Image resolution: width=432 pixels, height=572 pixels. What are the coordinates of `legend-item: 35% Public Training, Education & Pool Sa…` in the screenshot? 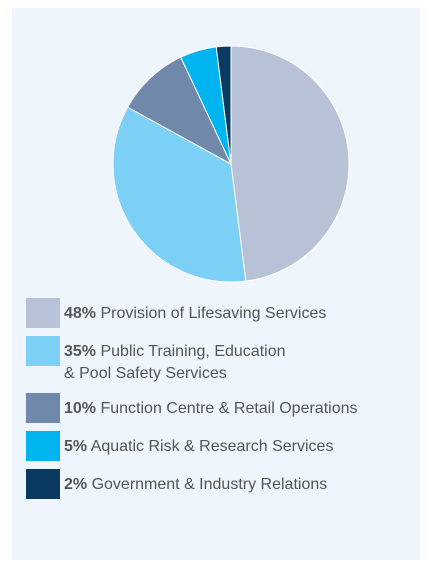 It's located at (223, 360).